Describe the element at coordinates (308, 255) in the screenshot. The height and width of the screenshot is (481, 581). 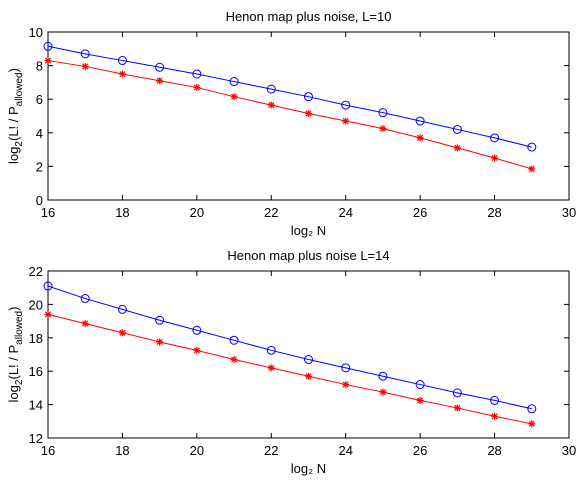
I see `chart-title: Henon map plus noise L=14` at that location.